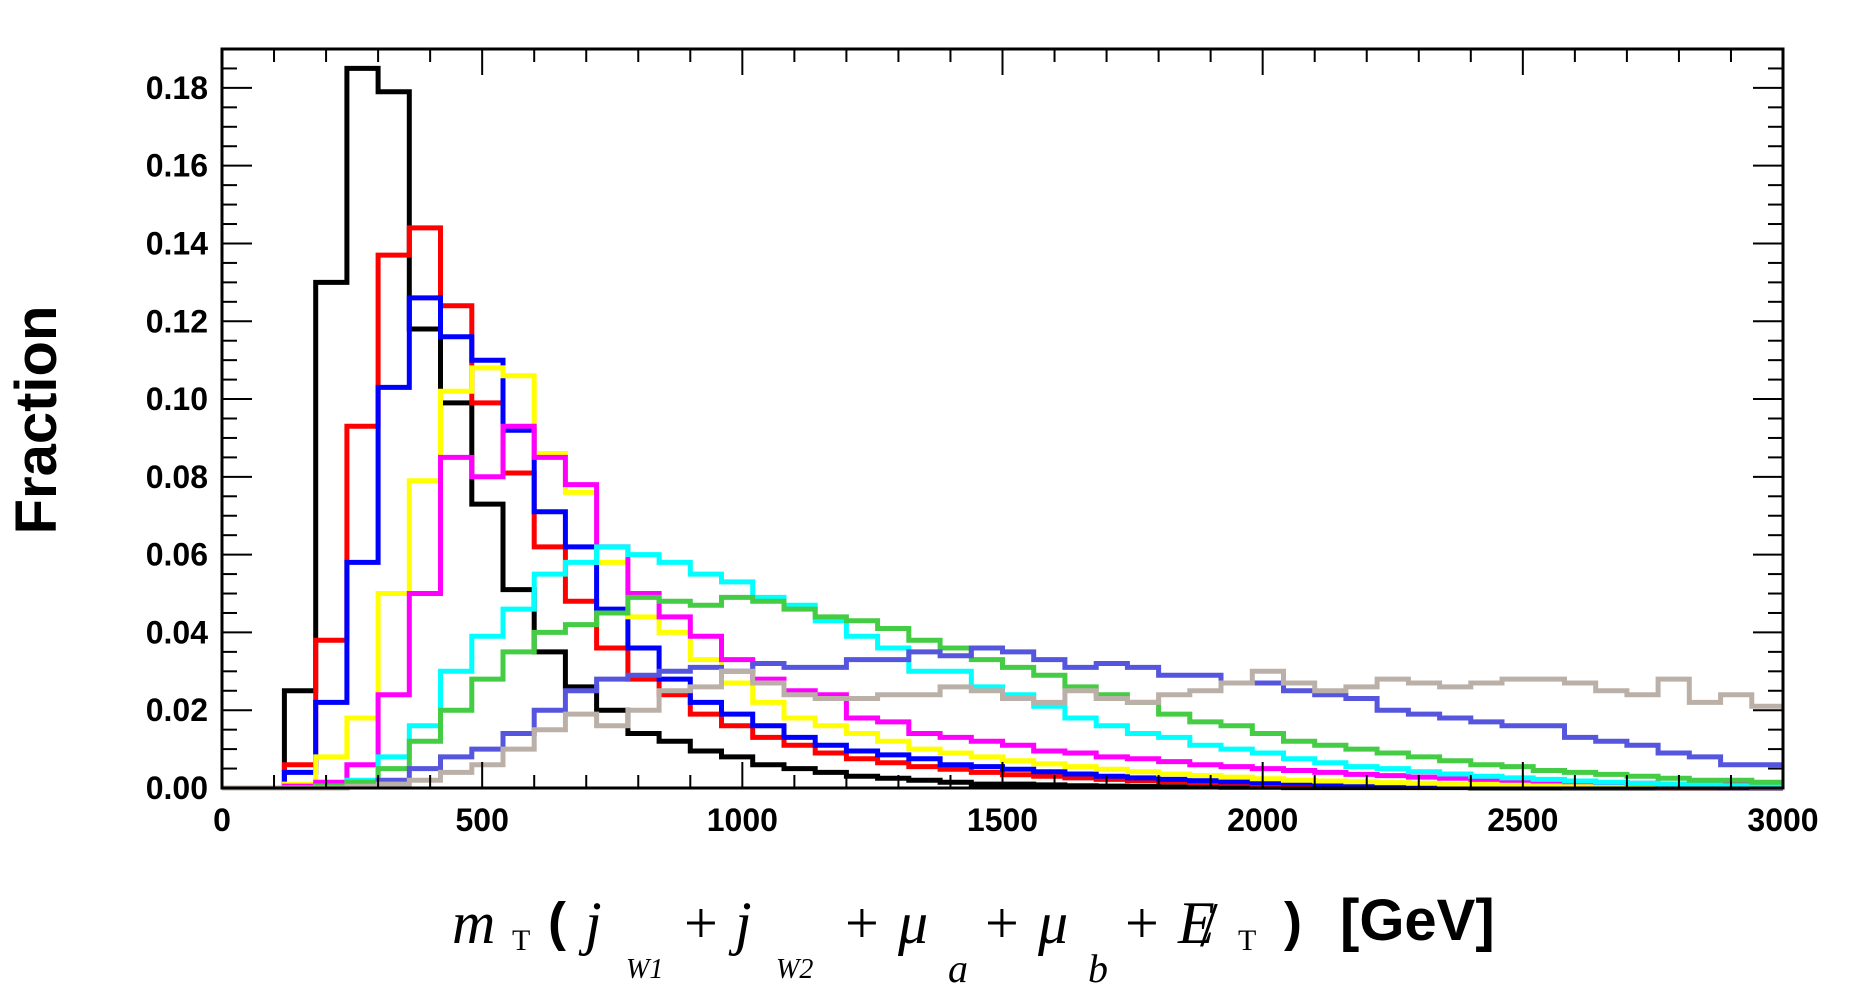 The height and width of the screenshot is (996, 1851). What do you see at coordinates (1262, 820) in the screenshot?
I see `x-tick-label: 2000` at bounding box center [1262, 820].